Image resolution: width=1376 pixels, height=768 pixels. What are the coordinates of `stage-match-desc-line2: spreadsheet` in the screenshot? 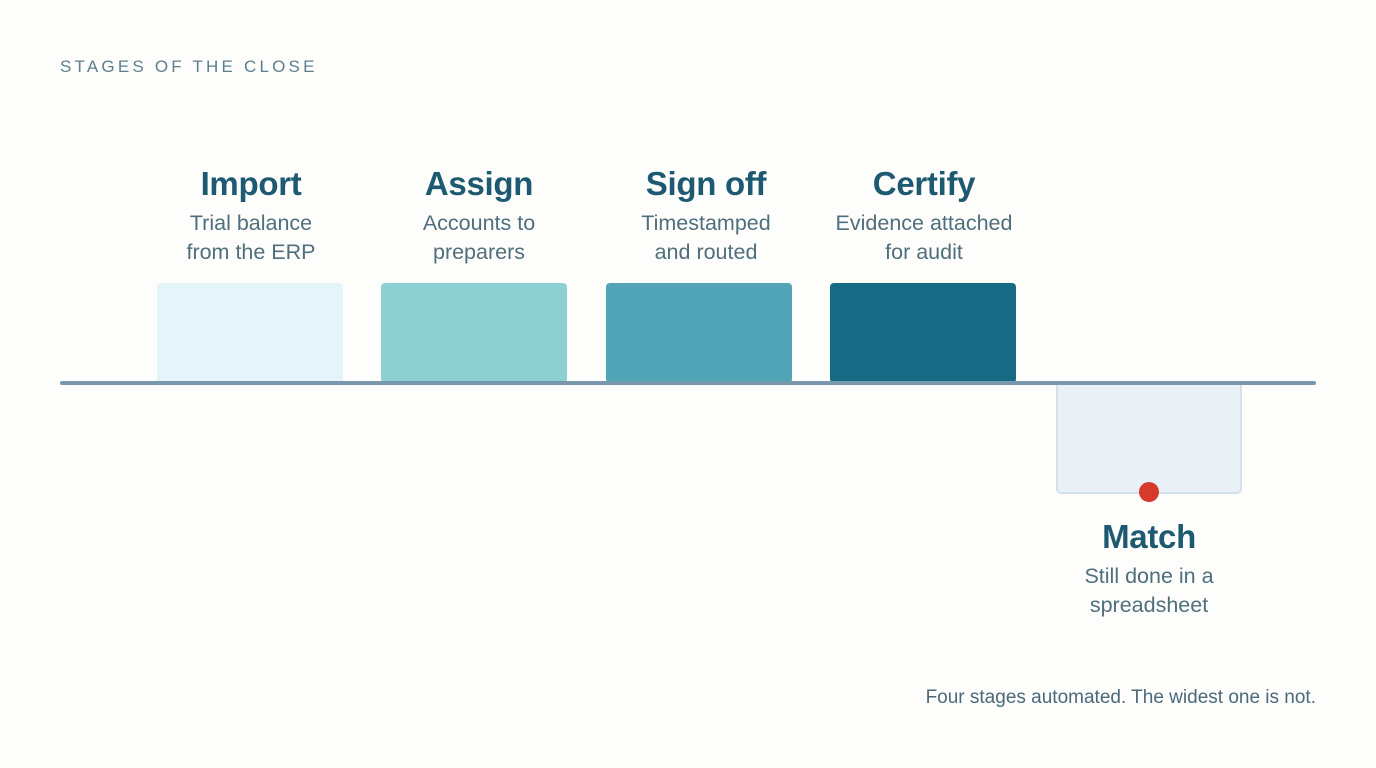 It's located at (1149, 605).